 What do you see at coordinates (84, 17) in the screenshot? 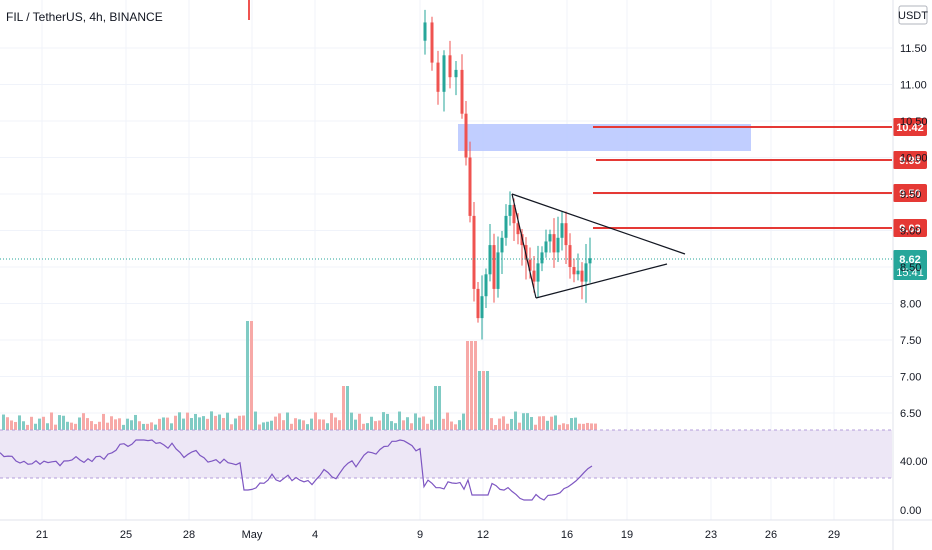
I see `symbol-title: FIL / TetherUS, 4h, BINANCE` at bounding box center [84, 17].